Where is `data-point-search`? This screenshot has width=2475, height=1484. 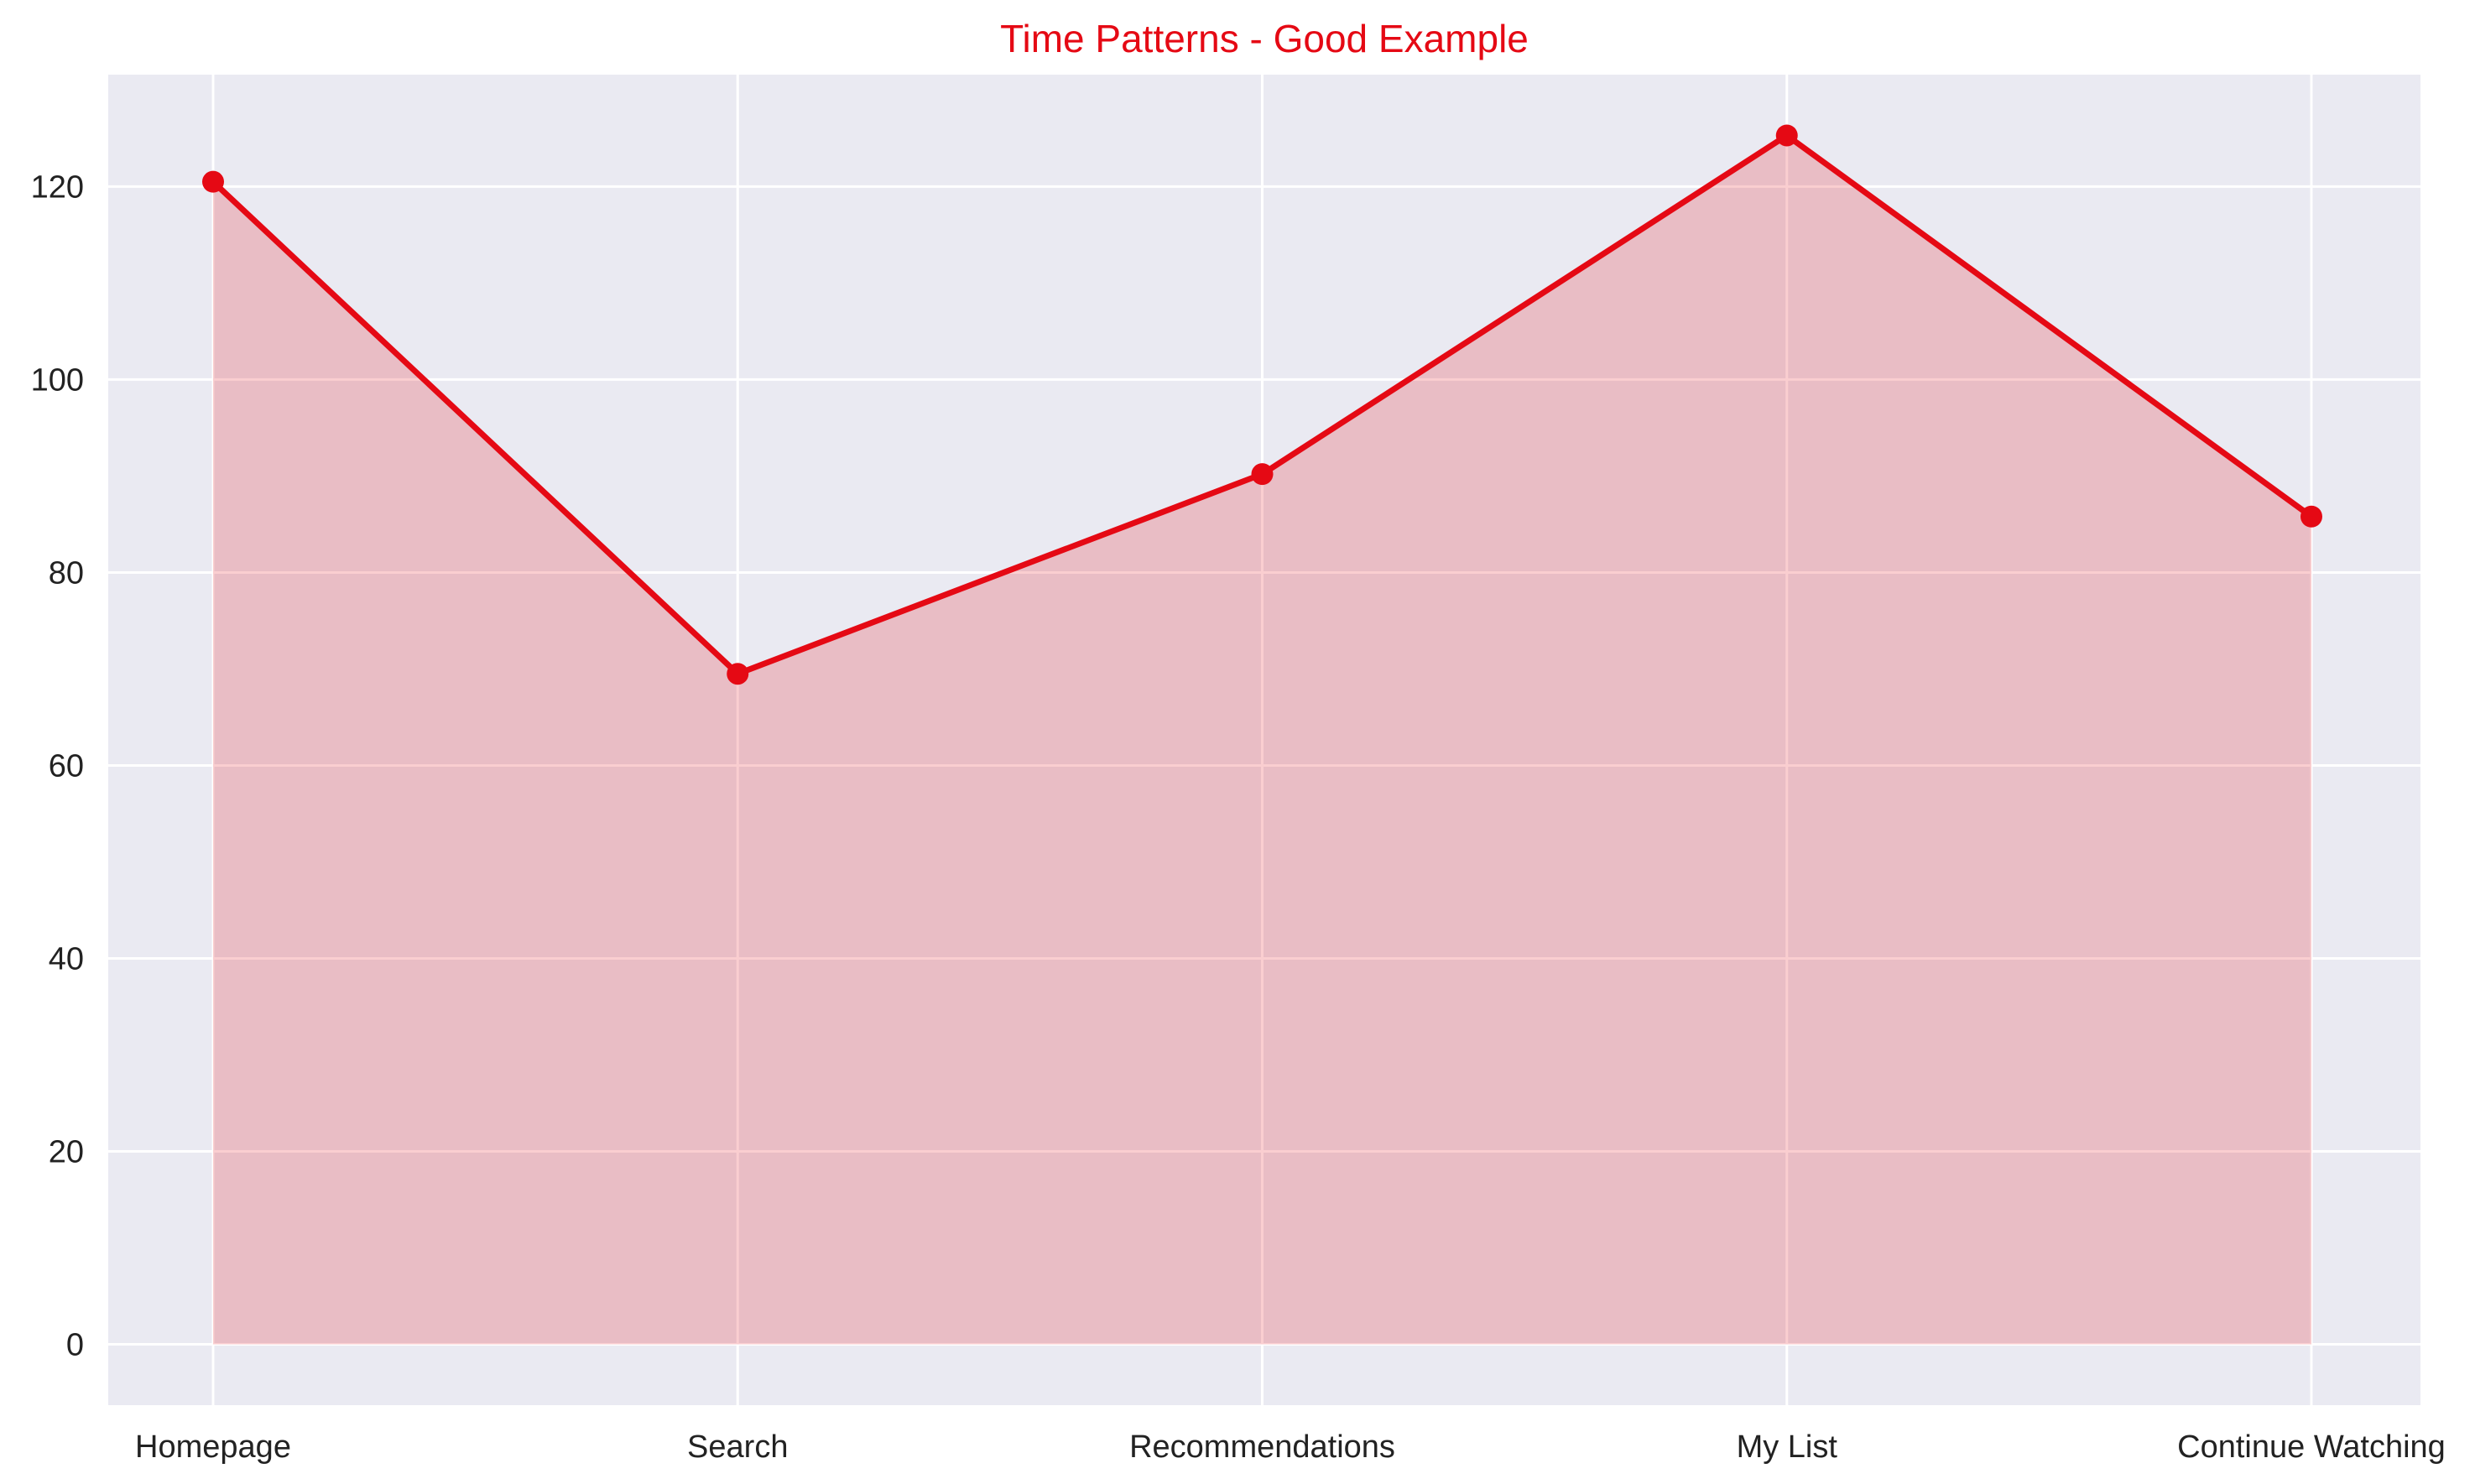 data-point-search is located at coordinates (738, 674).